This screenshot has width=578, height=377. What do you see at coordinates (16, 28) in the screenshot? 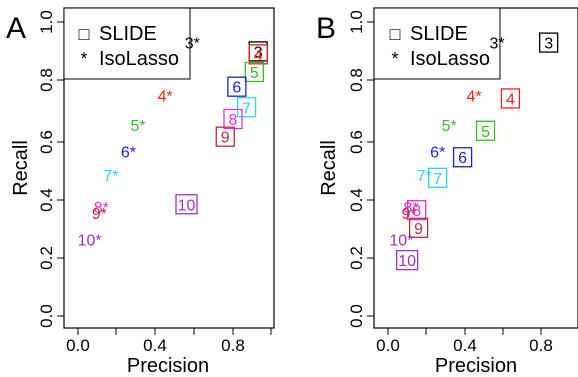
I see `panel-label: A` at bounding box center [16, 28].